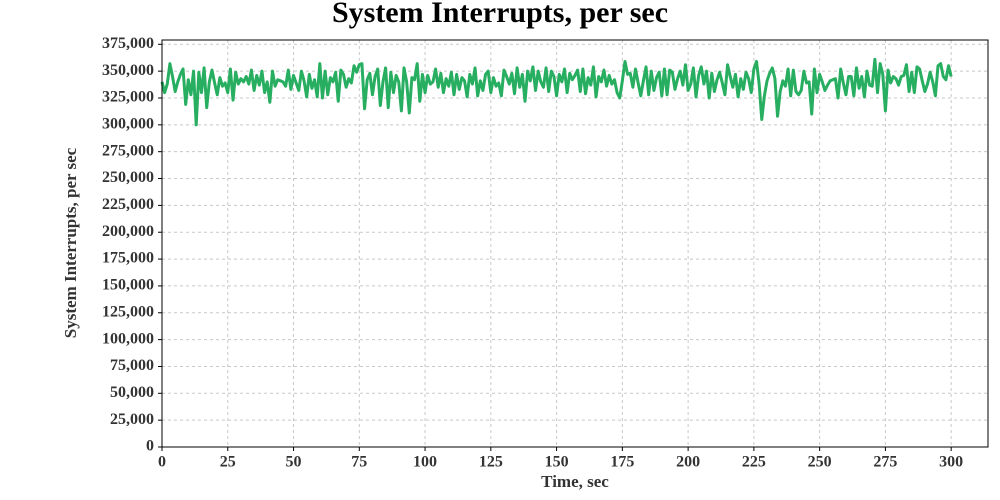 The height and width of the screenshot is (500, 1000). I want to click on x-tick-label: 250, so click(820, 462).